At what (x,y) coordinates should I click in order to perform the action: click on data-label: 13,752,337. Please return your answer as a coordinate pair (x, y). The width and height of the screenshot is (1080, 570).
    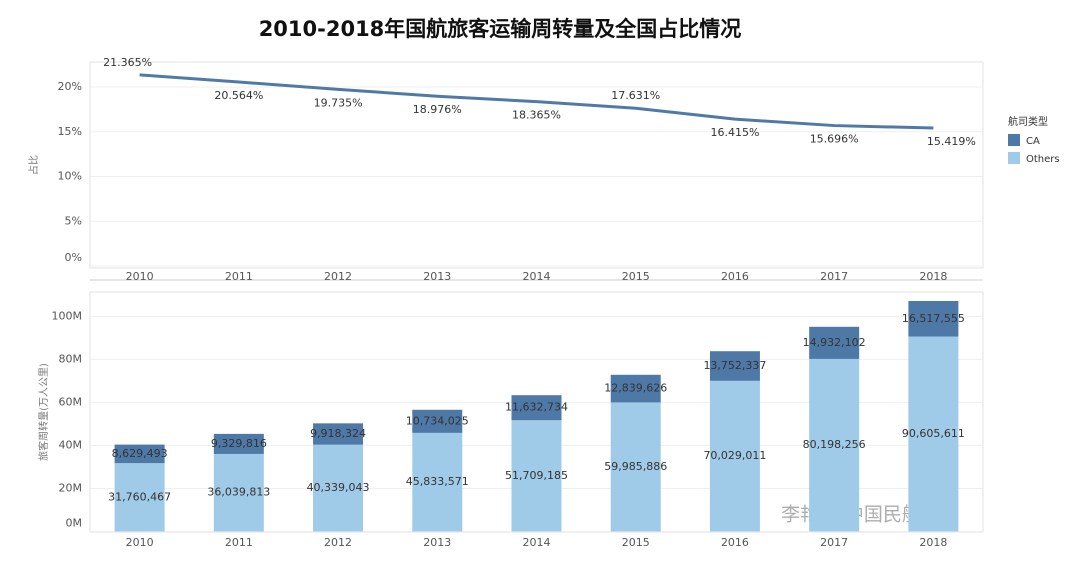
    Looking at the image, I should click on (734, 365).